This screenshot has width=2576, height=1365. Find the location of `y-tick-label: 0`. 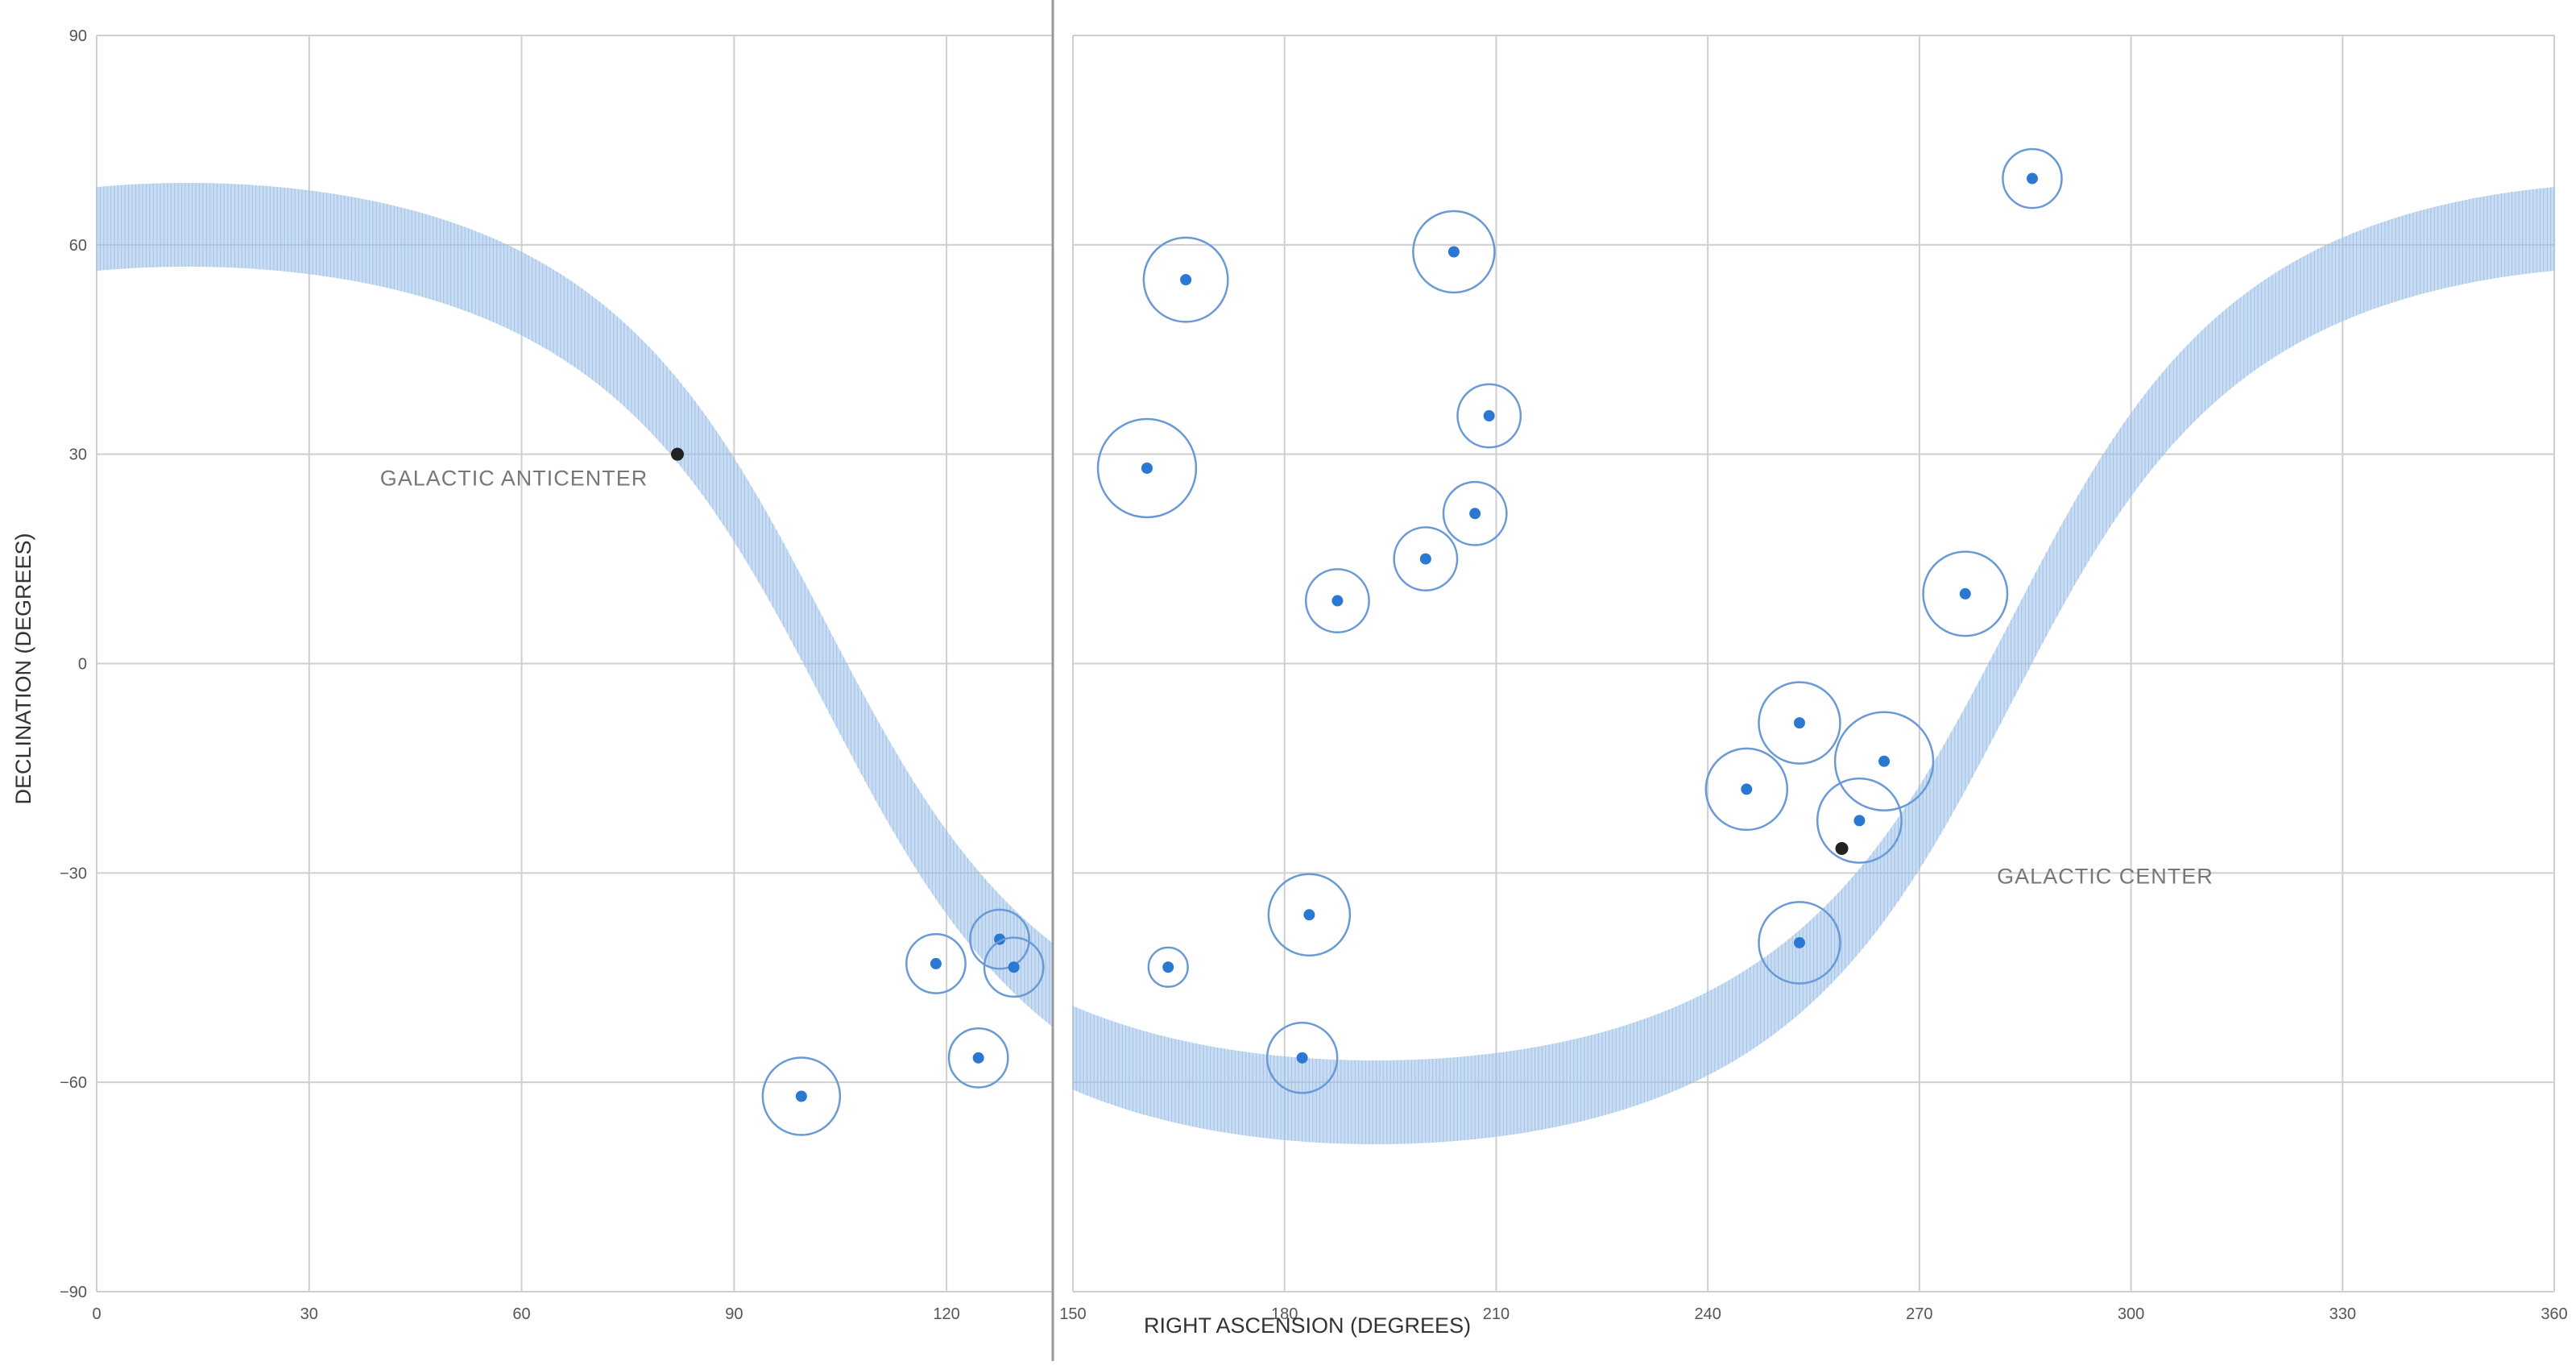

y-tick-label: 0 is located at coordinates (82, 665).